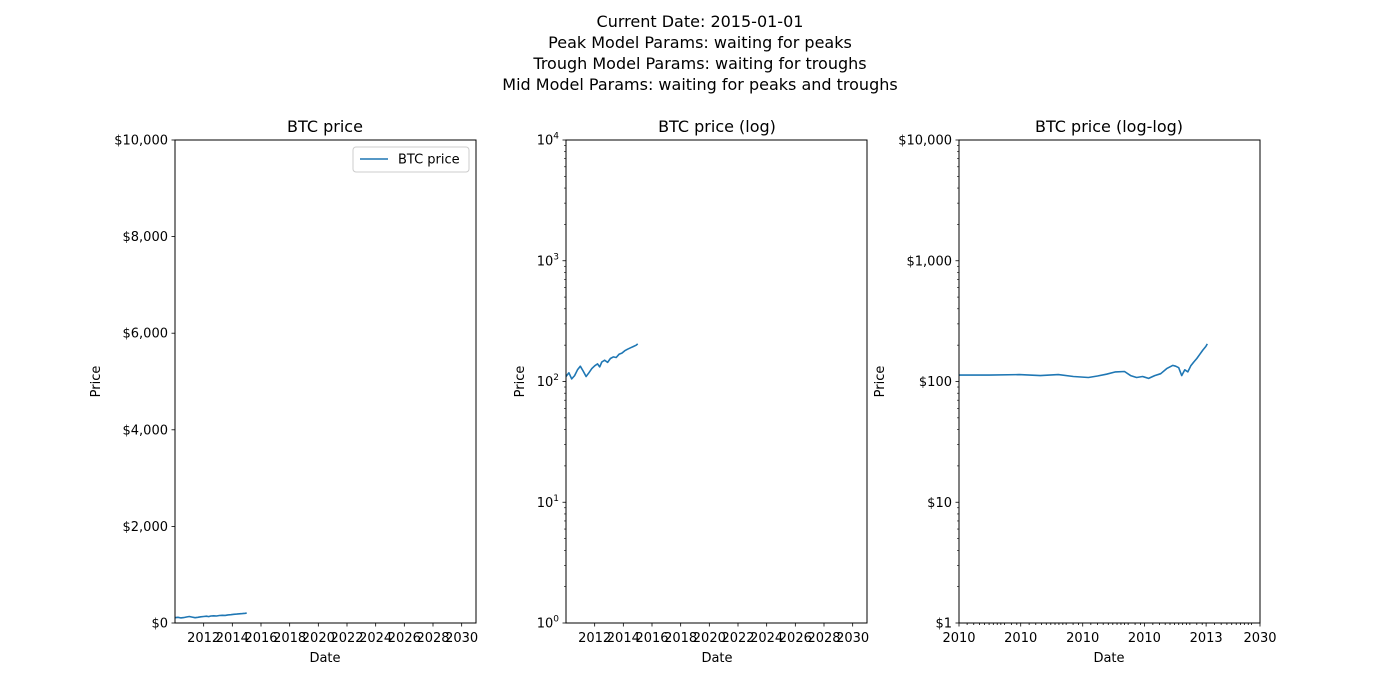 Image resolution: width=1400 pixels, height=700 pixels. I want to click on y-tick-label: 10⁰, so click(548, 623).